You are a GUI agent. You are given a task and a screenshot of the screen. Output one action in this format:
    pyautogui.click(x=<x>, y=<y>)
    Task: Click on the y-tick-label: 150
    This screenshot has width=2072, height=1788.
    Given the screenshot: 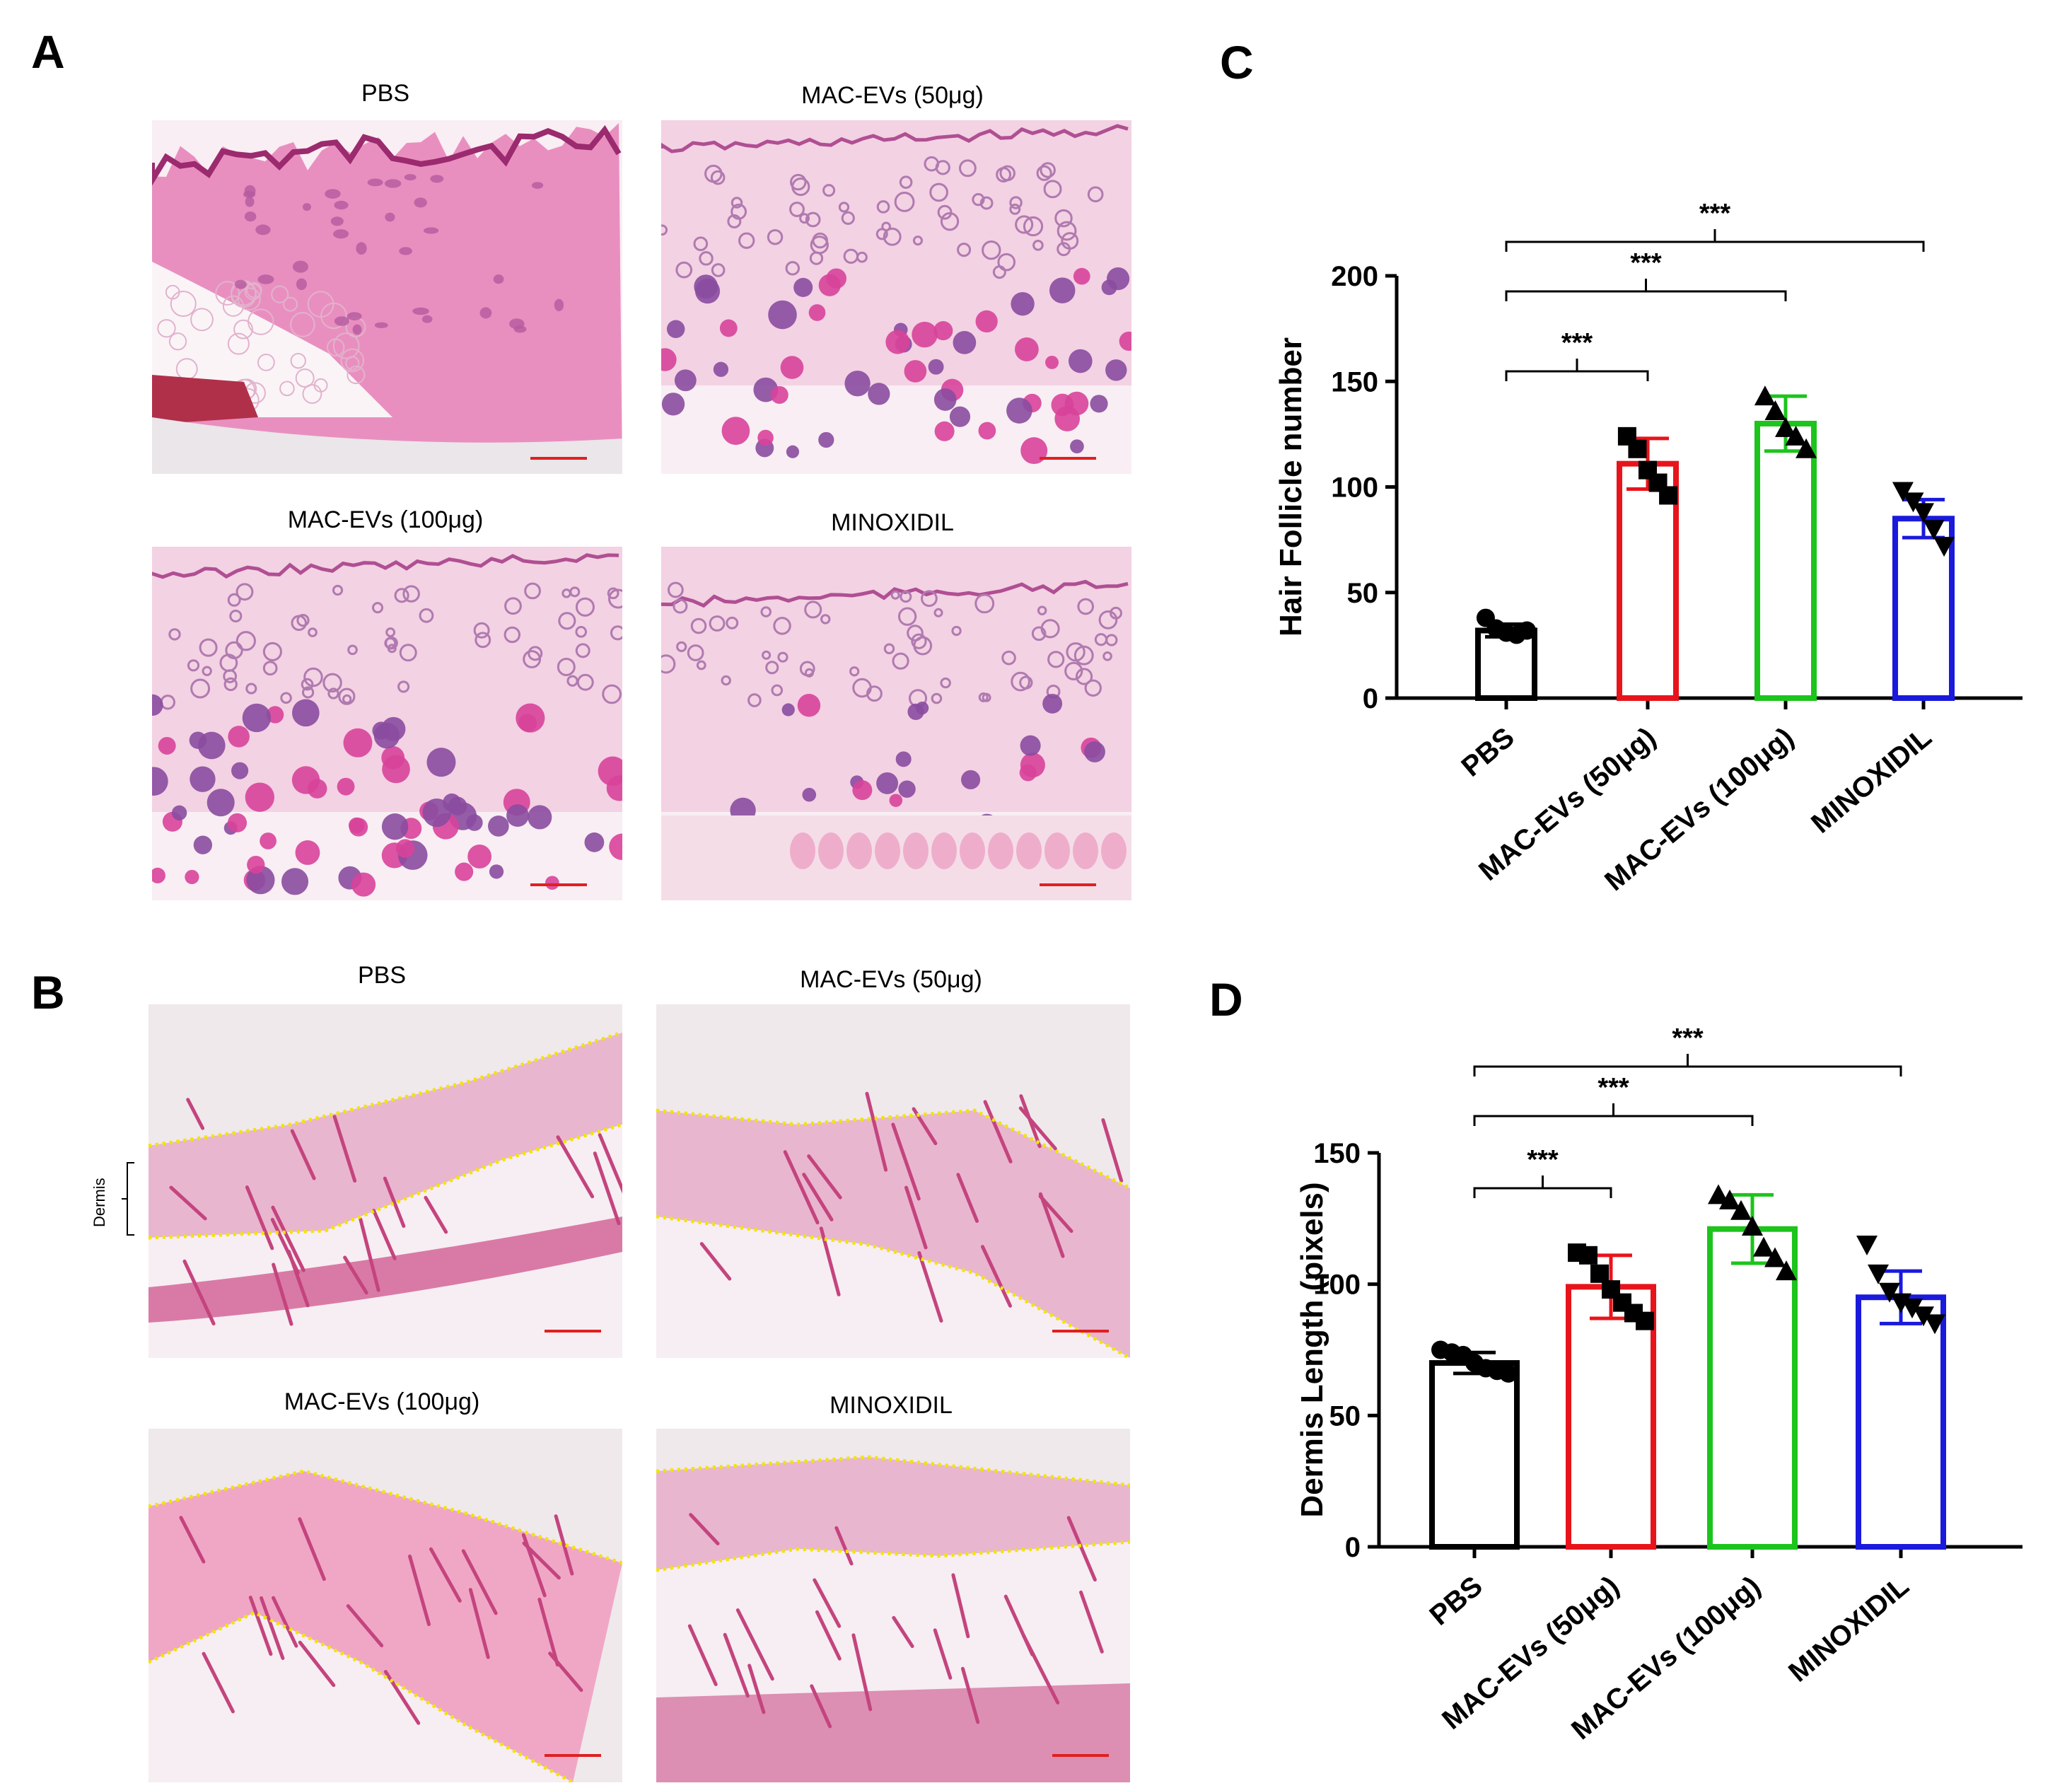 What is the action you would take?
    pyautogui.click(x=1337, y=1153)
    